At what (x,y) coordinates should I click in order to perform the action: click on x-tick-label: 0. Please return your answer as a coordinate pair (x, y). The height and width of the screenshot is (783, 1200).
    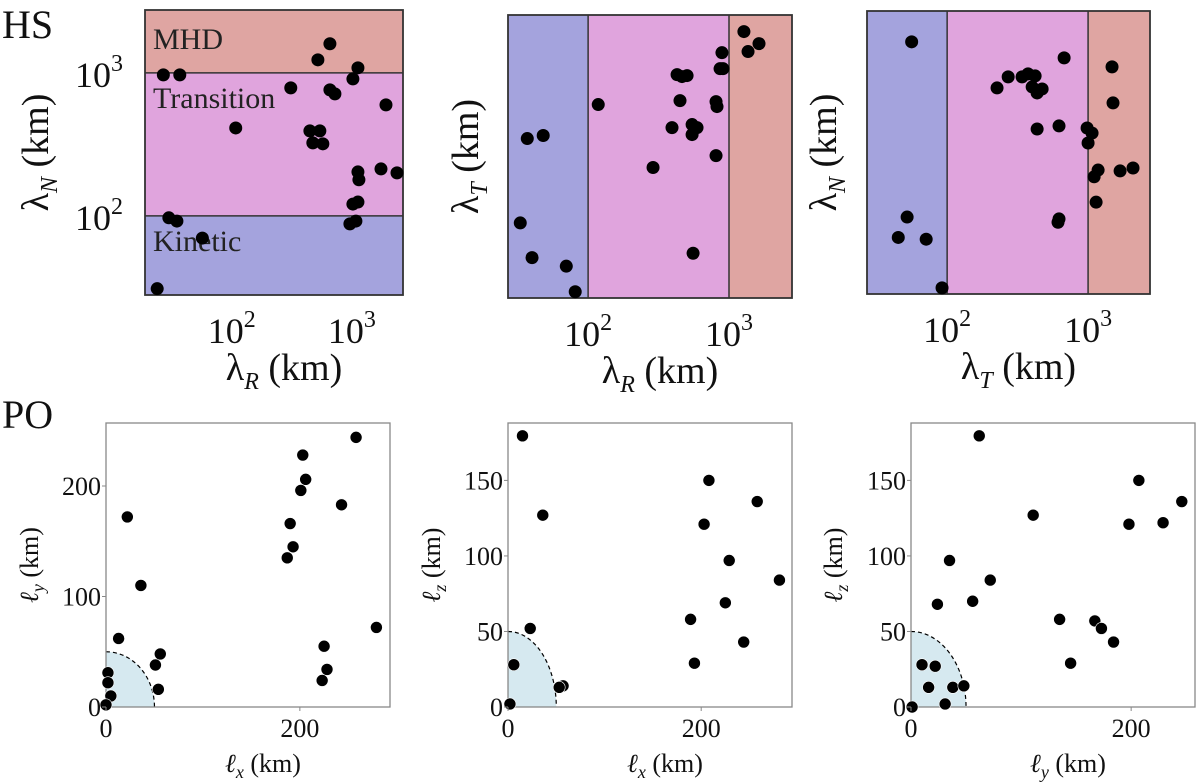
    Looking at the image, I should click on (106, 728).